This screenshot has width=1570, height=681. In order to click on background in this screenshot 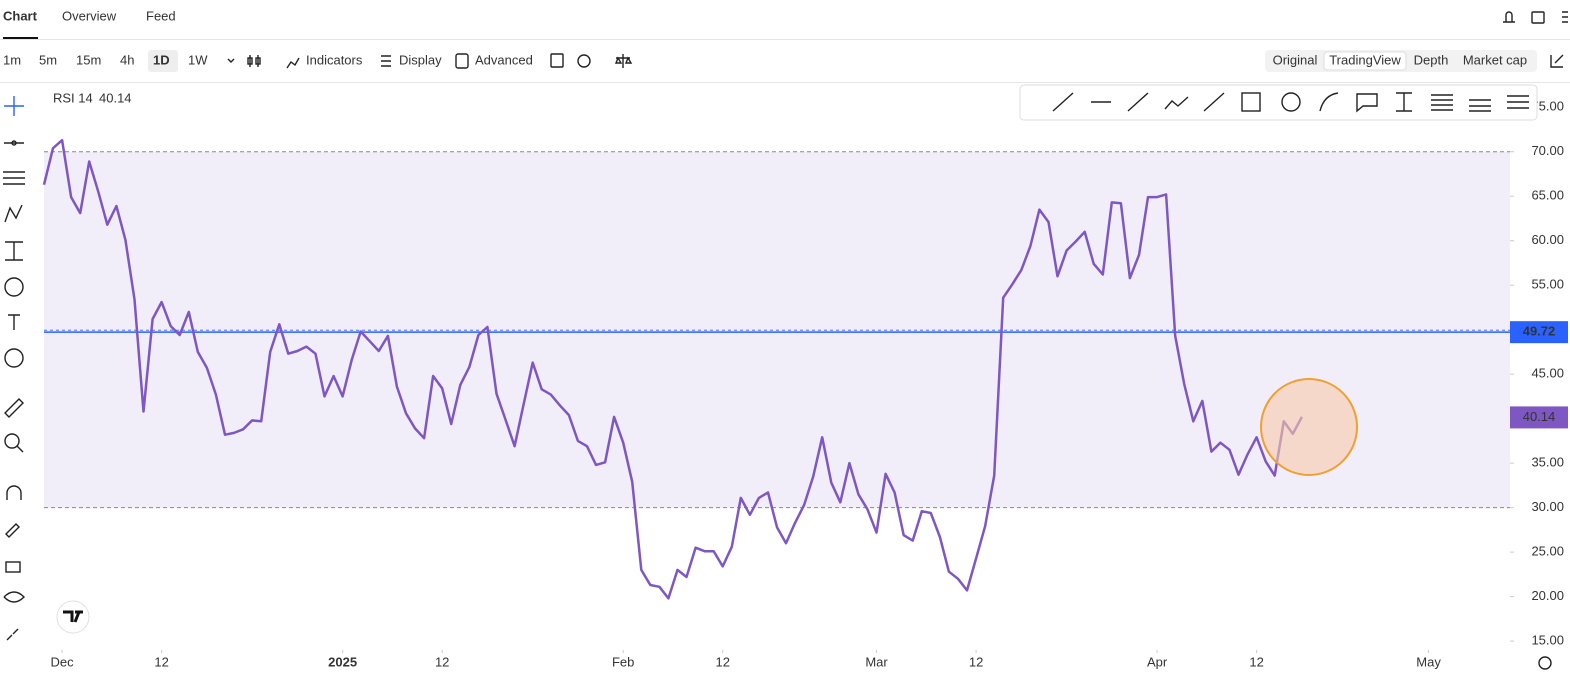, I will do `click(785, 60)`.